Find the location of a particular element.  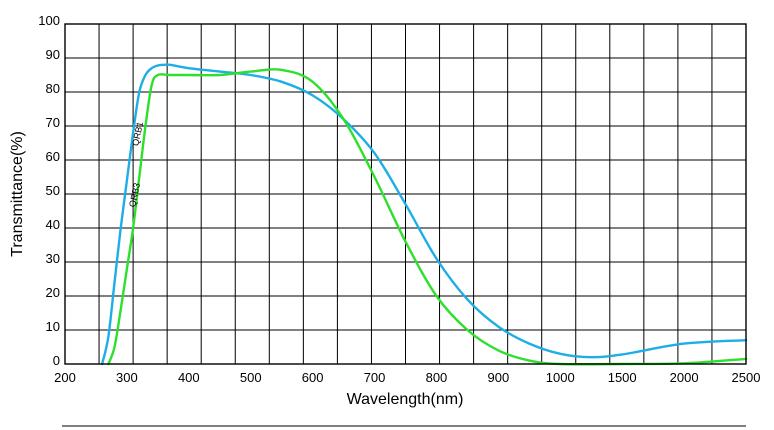

x-tick-label: 1000 is located at coordinates (560, 377).